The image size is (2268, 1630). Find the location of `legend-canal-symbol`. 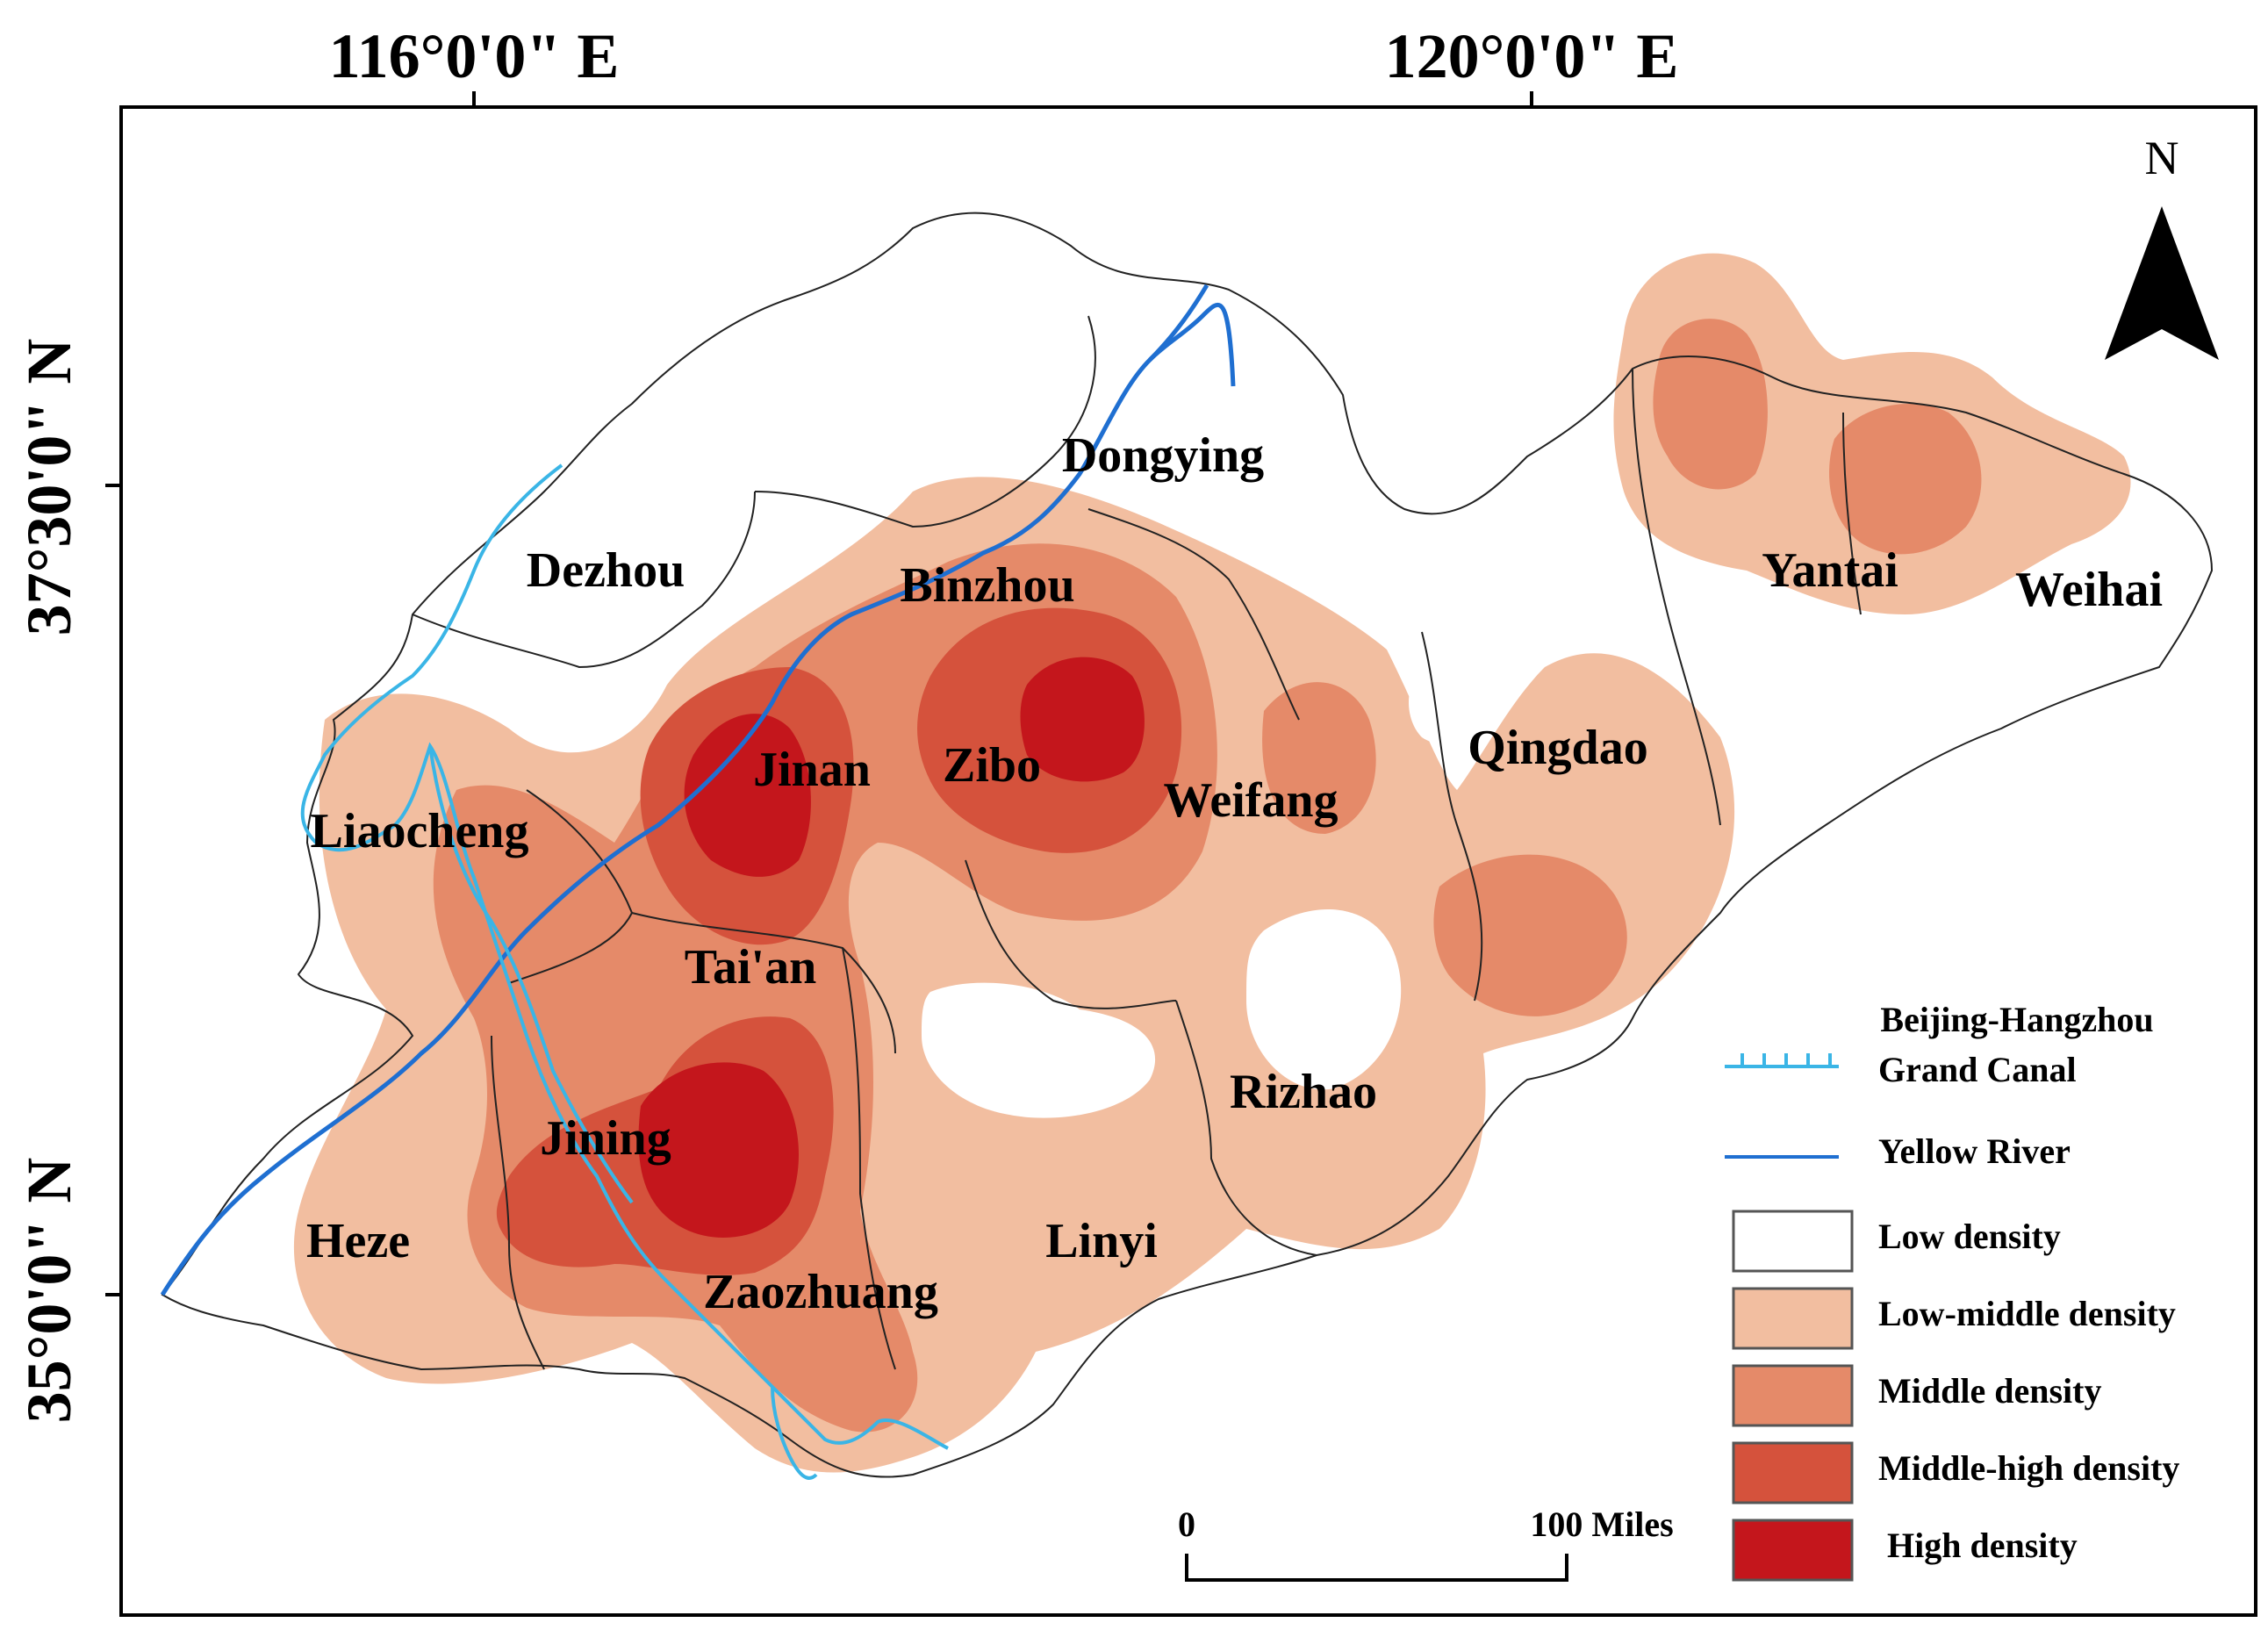

legend-canal-symbol is located at coordinates (1782, 1061).